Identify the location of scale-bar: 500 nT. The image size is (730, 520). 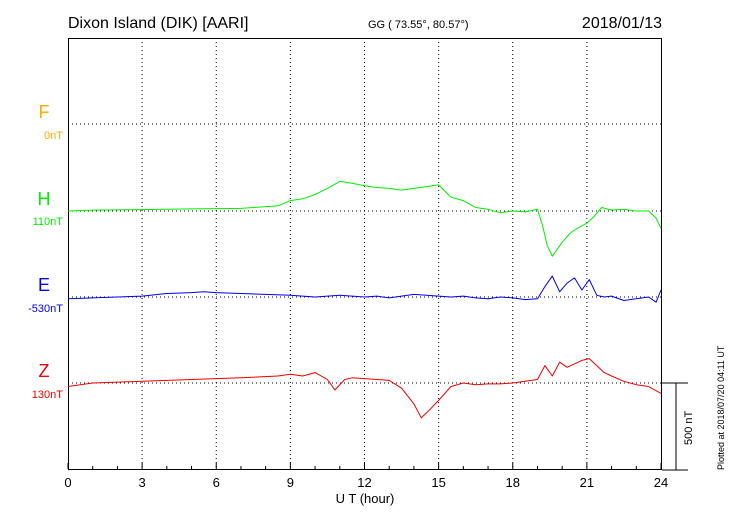
(678, 426).